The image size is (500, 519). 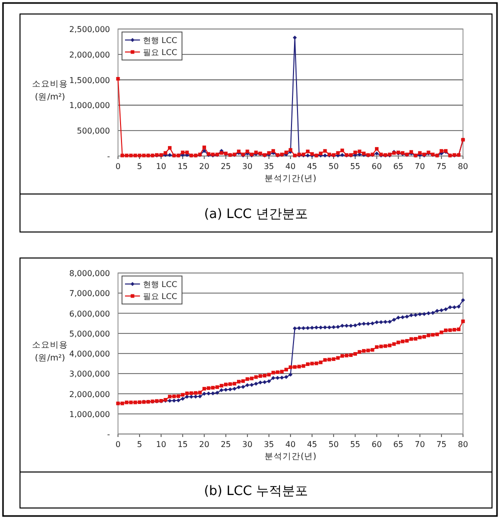 I want to click on y-tick-label: 4,000,000, so click(x=89, y=354).